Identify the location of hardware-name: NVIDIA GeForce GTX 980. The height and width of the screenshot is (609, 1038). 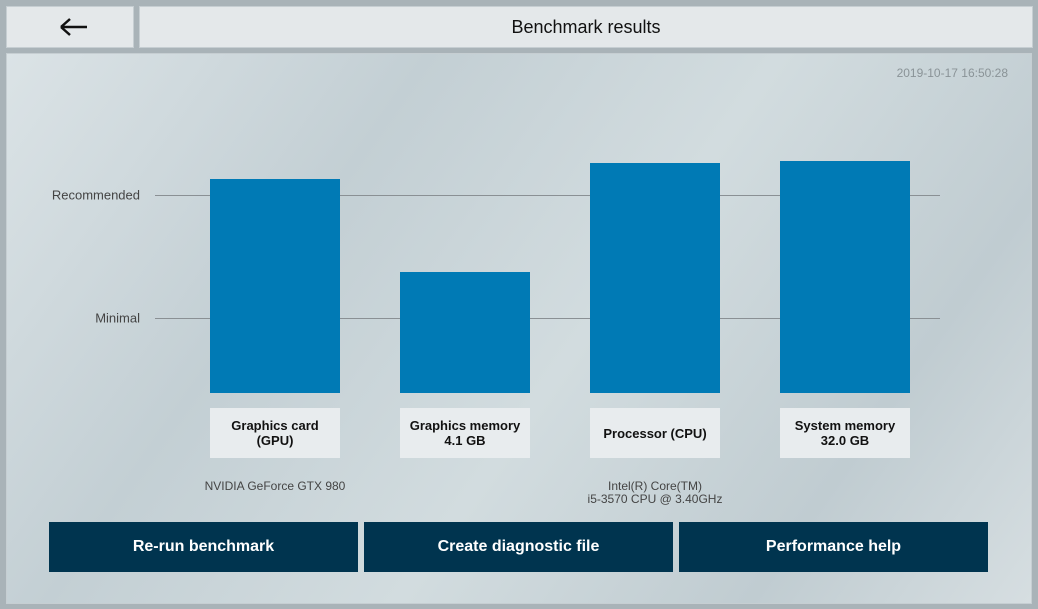
(275, 486).